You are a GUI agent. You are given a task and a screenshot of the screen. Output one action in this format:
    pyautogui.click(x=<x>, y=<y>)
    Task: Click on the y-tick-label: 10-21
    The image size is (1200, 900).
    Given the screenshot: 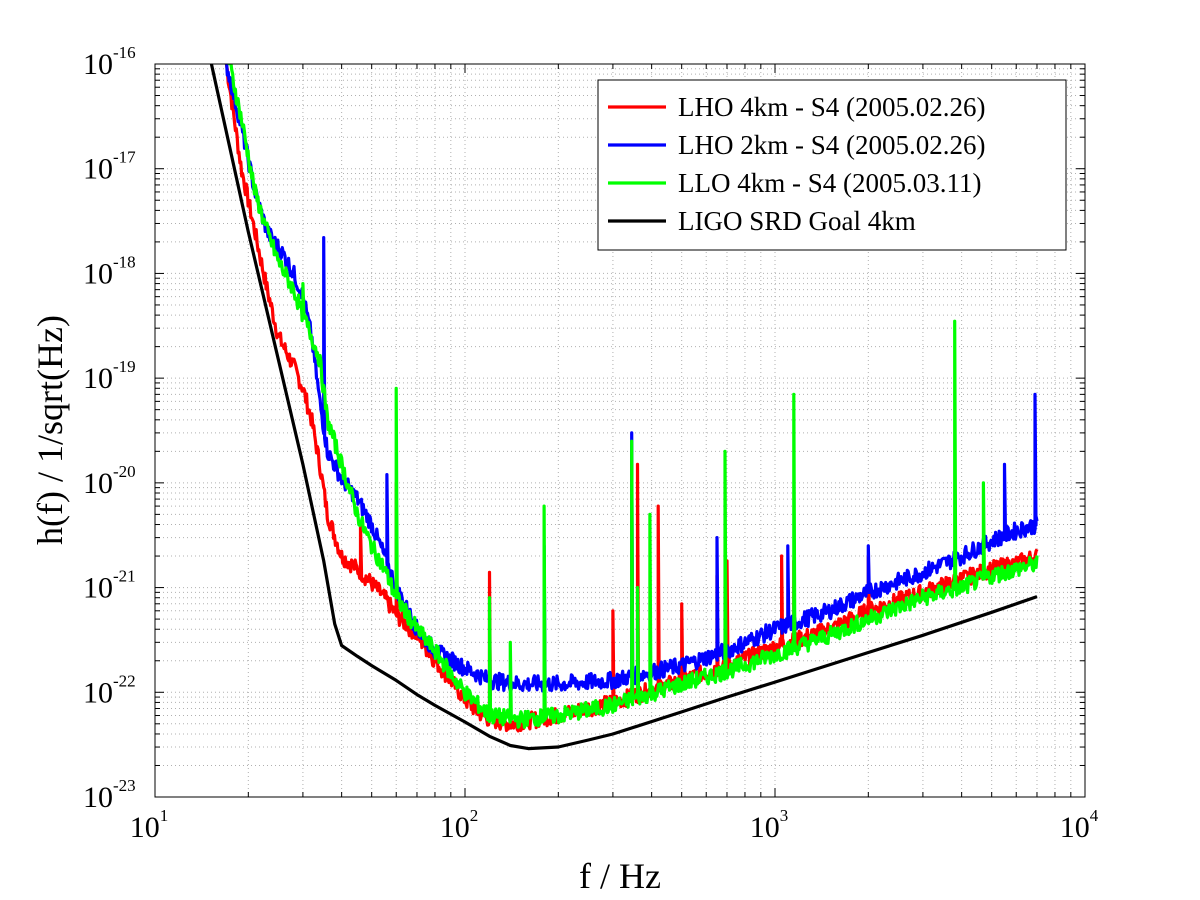 What is the action you would take?
    pyautogui.click(x=109, y=586)
    